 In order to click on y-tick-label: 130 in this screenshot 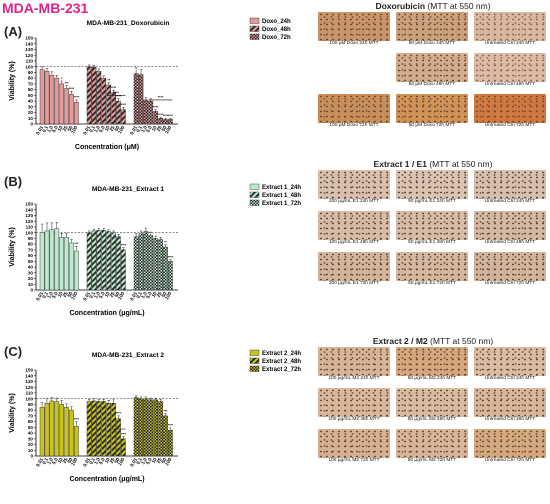, I will do `click(29, 381)`.